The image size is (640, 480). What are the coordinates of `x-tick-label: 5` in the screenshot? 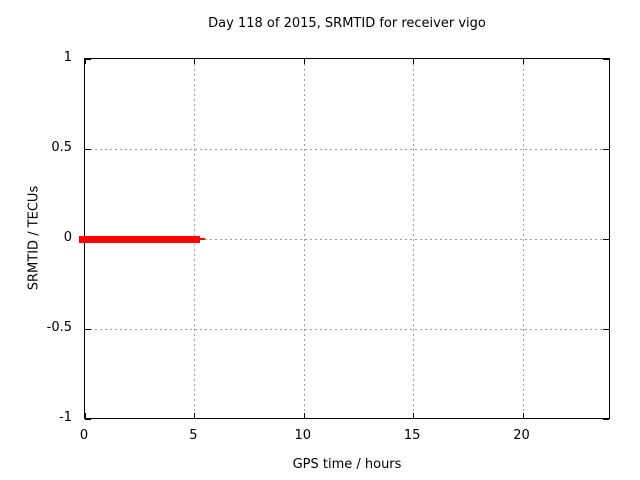 It's located at (193, 435).